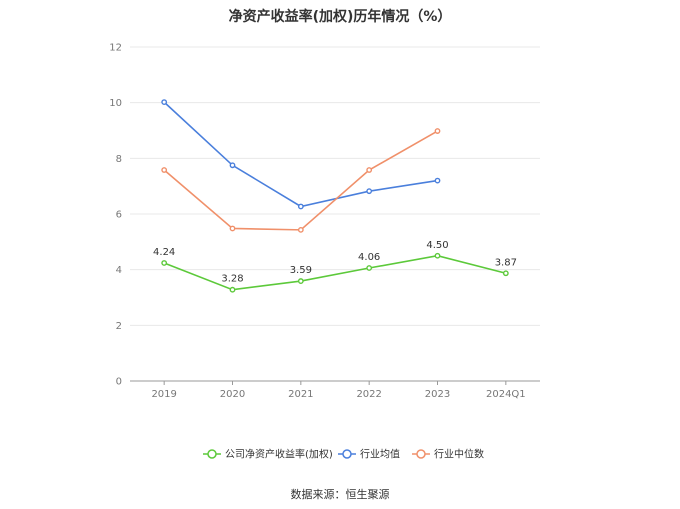 This screenshot has height=509, width=680. What do you see at coordinates (115, 48) in the screenshot?
I see `y-tick-label: 12` at bounding box center [115, 48].